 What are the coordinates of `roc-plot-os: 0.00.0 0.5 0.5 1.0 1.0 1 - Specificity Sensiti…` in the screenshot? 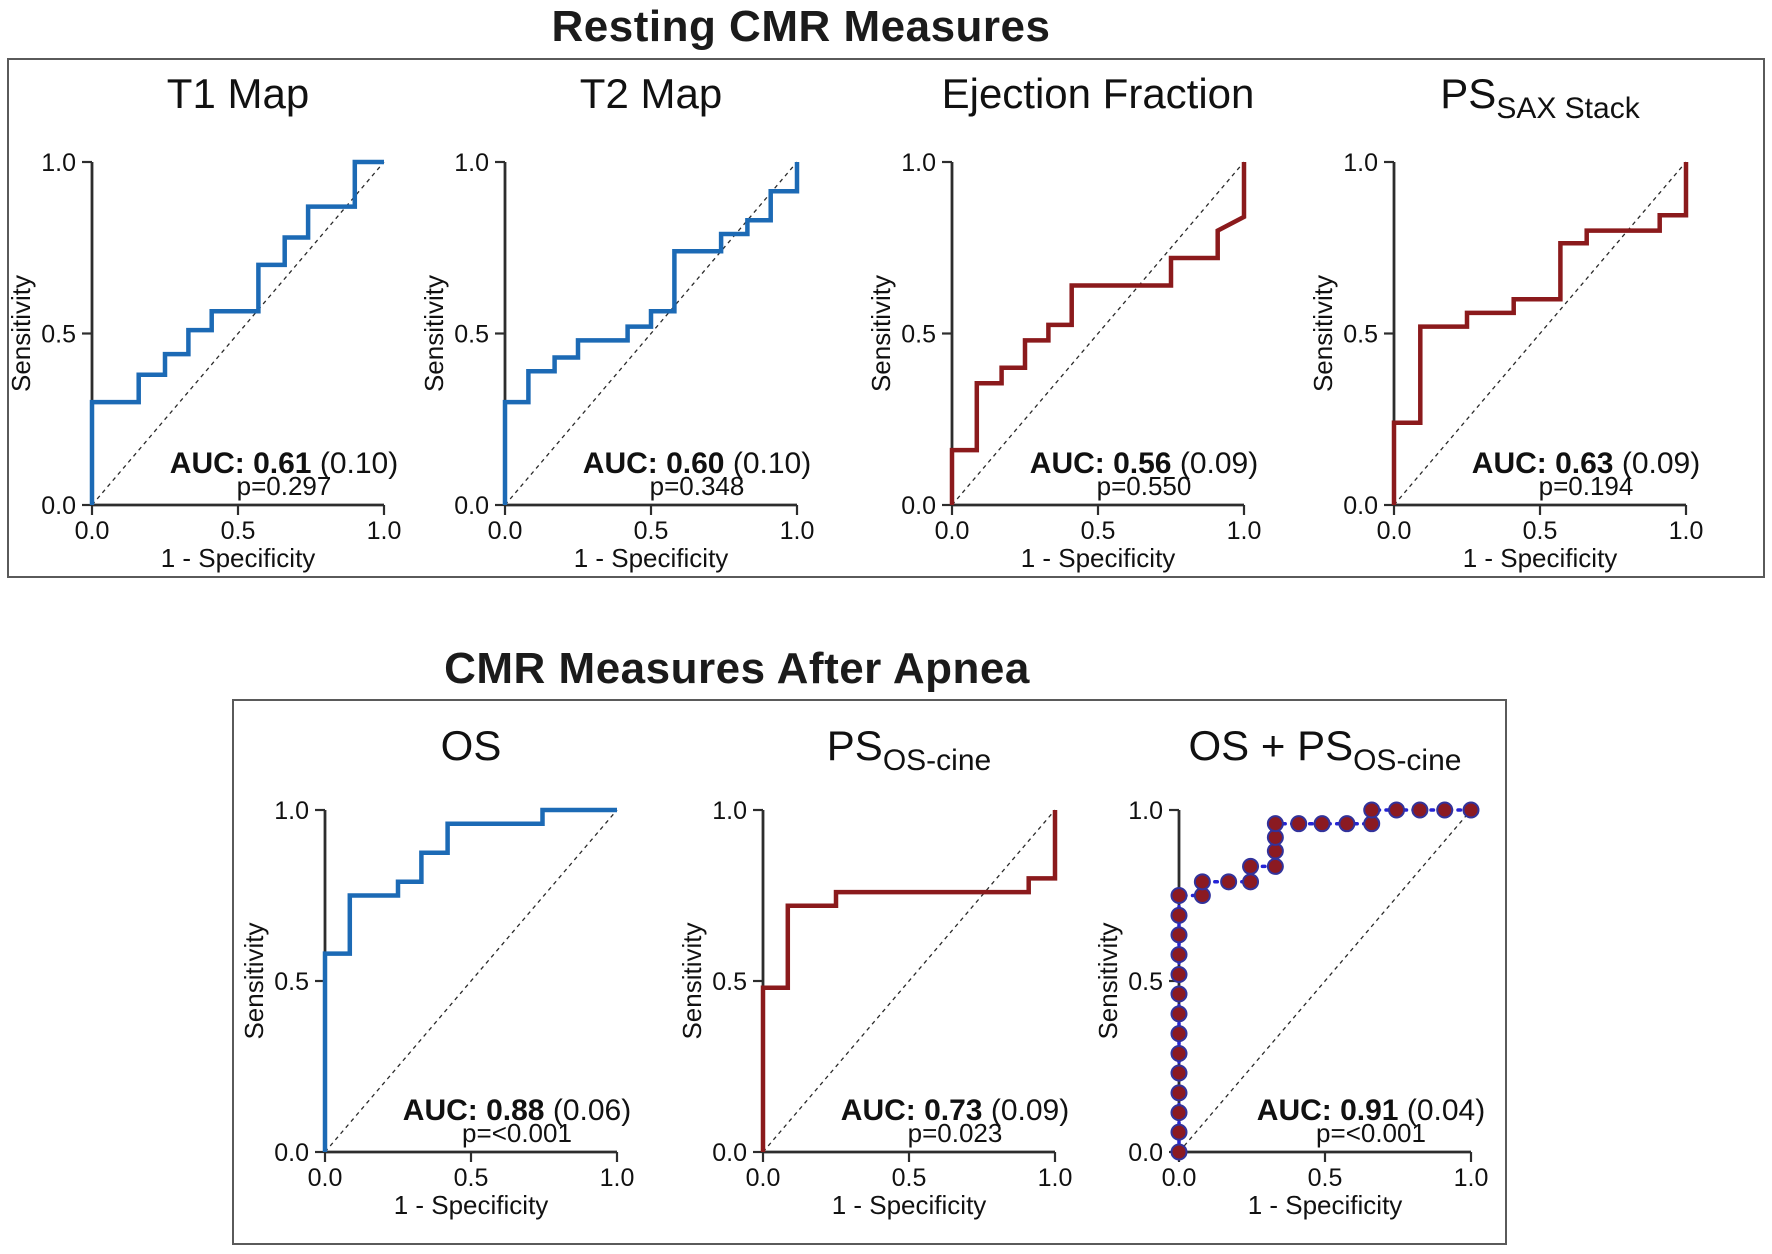 It's located at (436, 971).